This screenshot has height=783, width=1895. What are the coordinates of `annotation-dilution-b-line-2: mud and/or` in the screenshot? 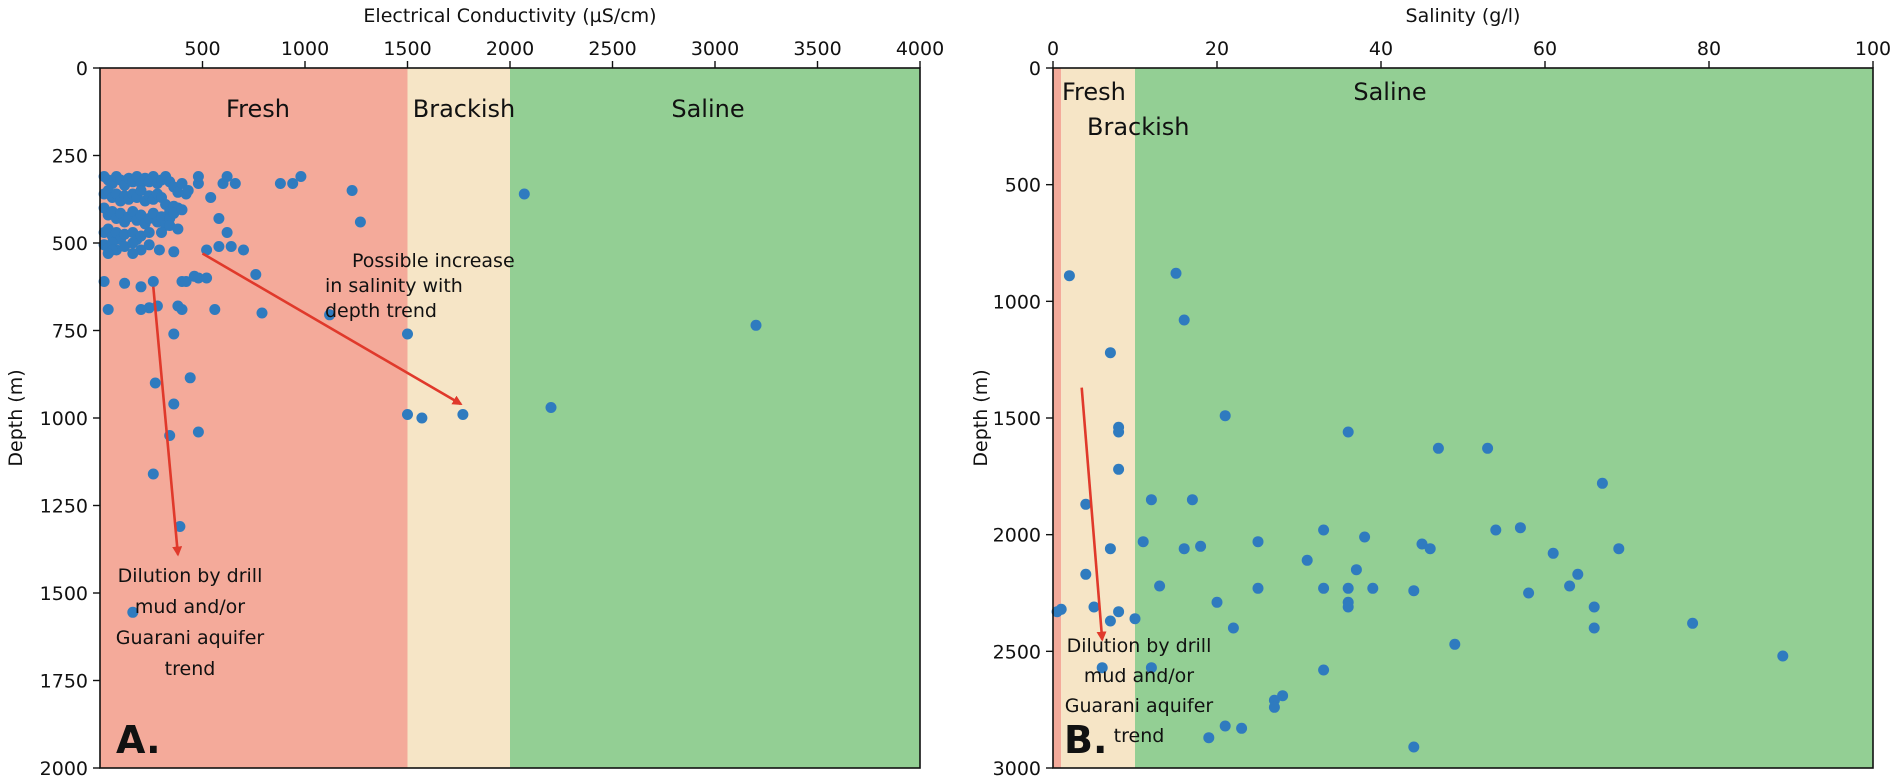 It's located at (1139, 676).